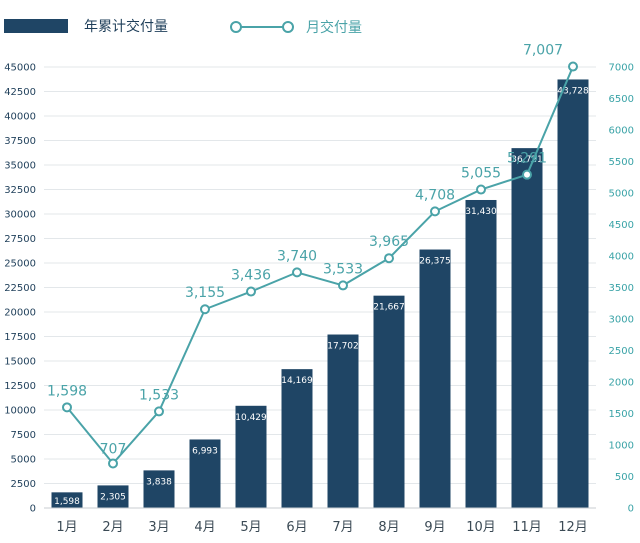 The image size is (640, 543). Describe the element at coordinates (621, 257) in the screenshot. I see `right-axis-tick-label: 4000` at that location.